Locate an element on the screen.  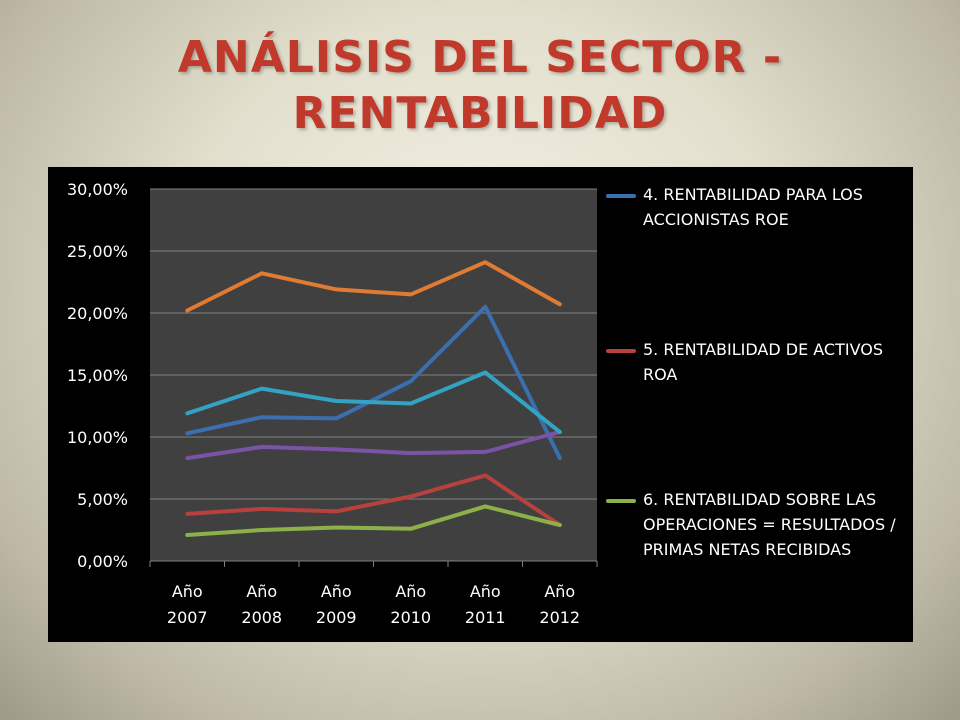
y-tick-label: 30,00% is located at coordinates (97, 189).